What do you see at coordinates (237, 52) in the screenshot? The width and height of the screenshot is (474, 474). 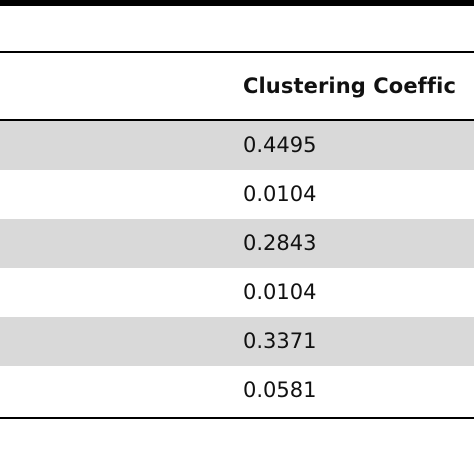 I see `table-top-rule` at bounding box center [237, 52].